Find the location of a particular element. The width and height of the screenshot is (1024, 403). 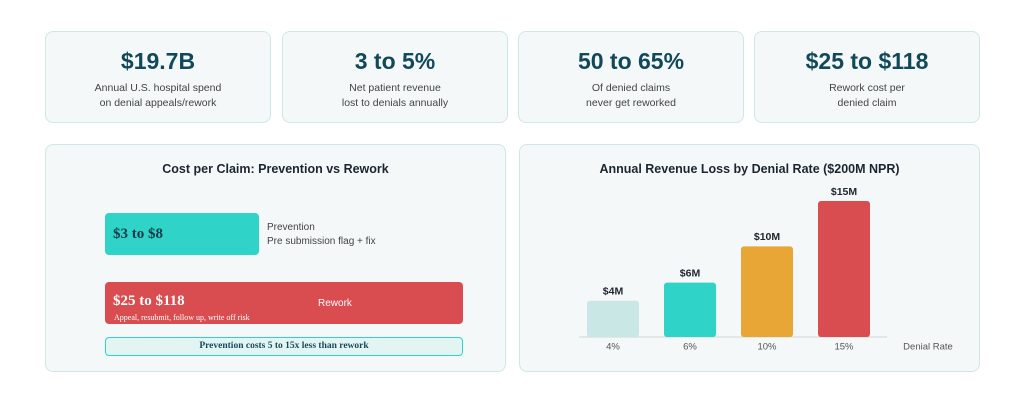

x-axis-label: Denial Rate is located at coordinates (928, 347).